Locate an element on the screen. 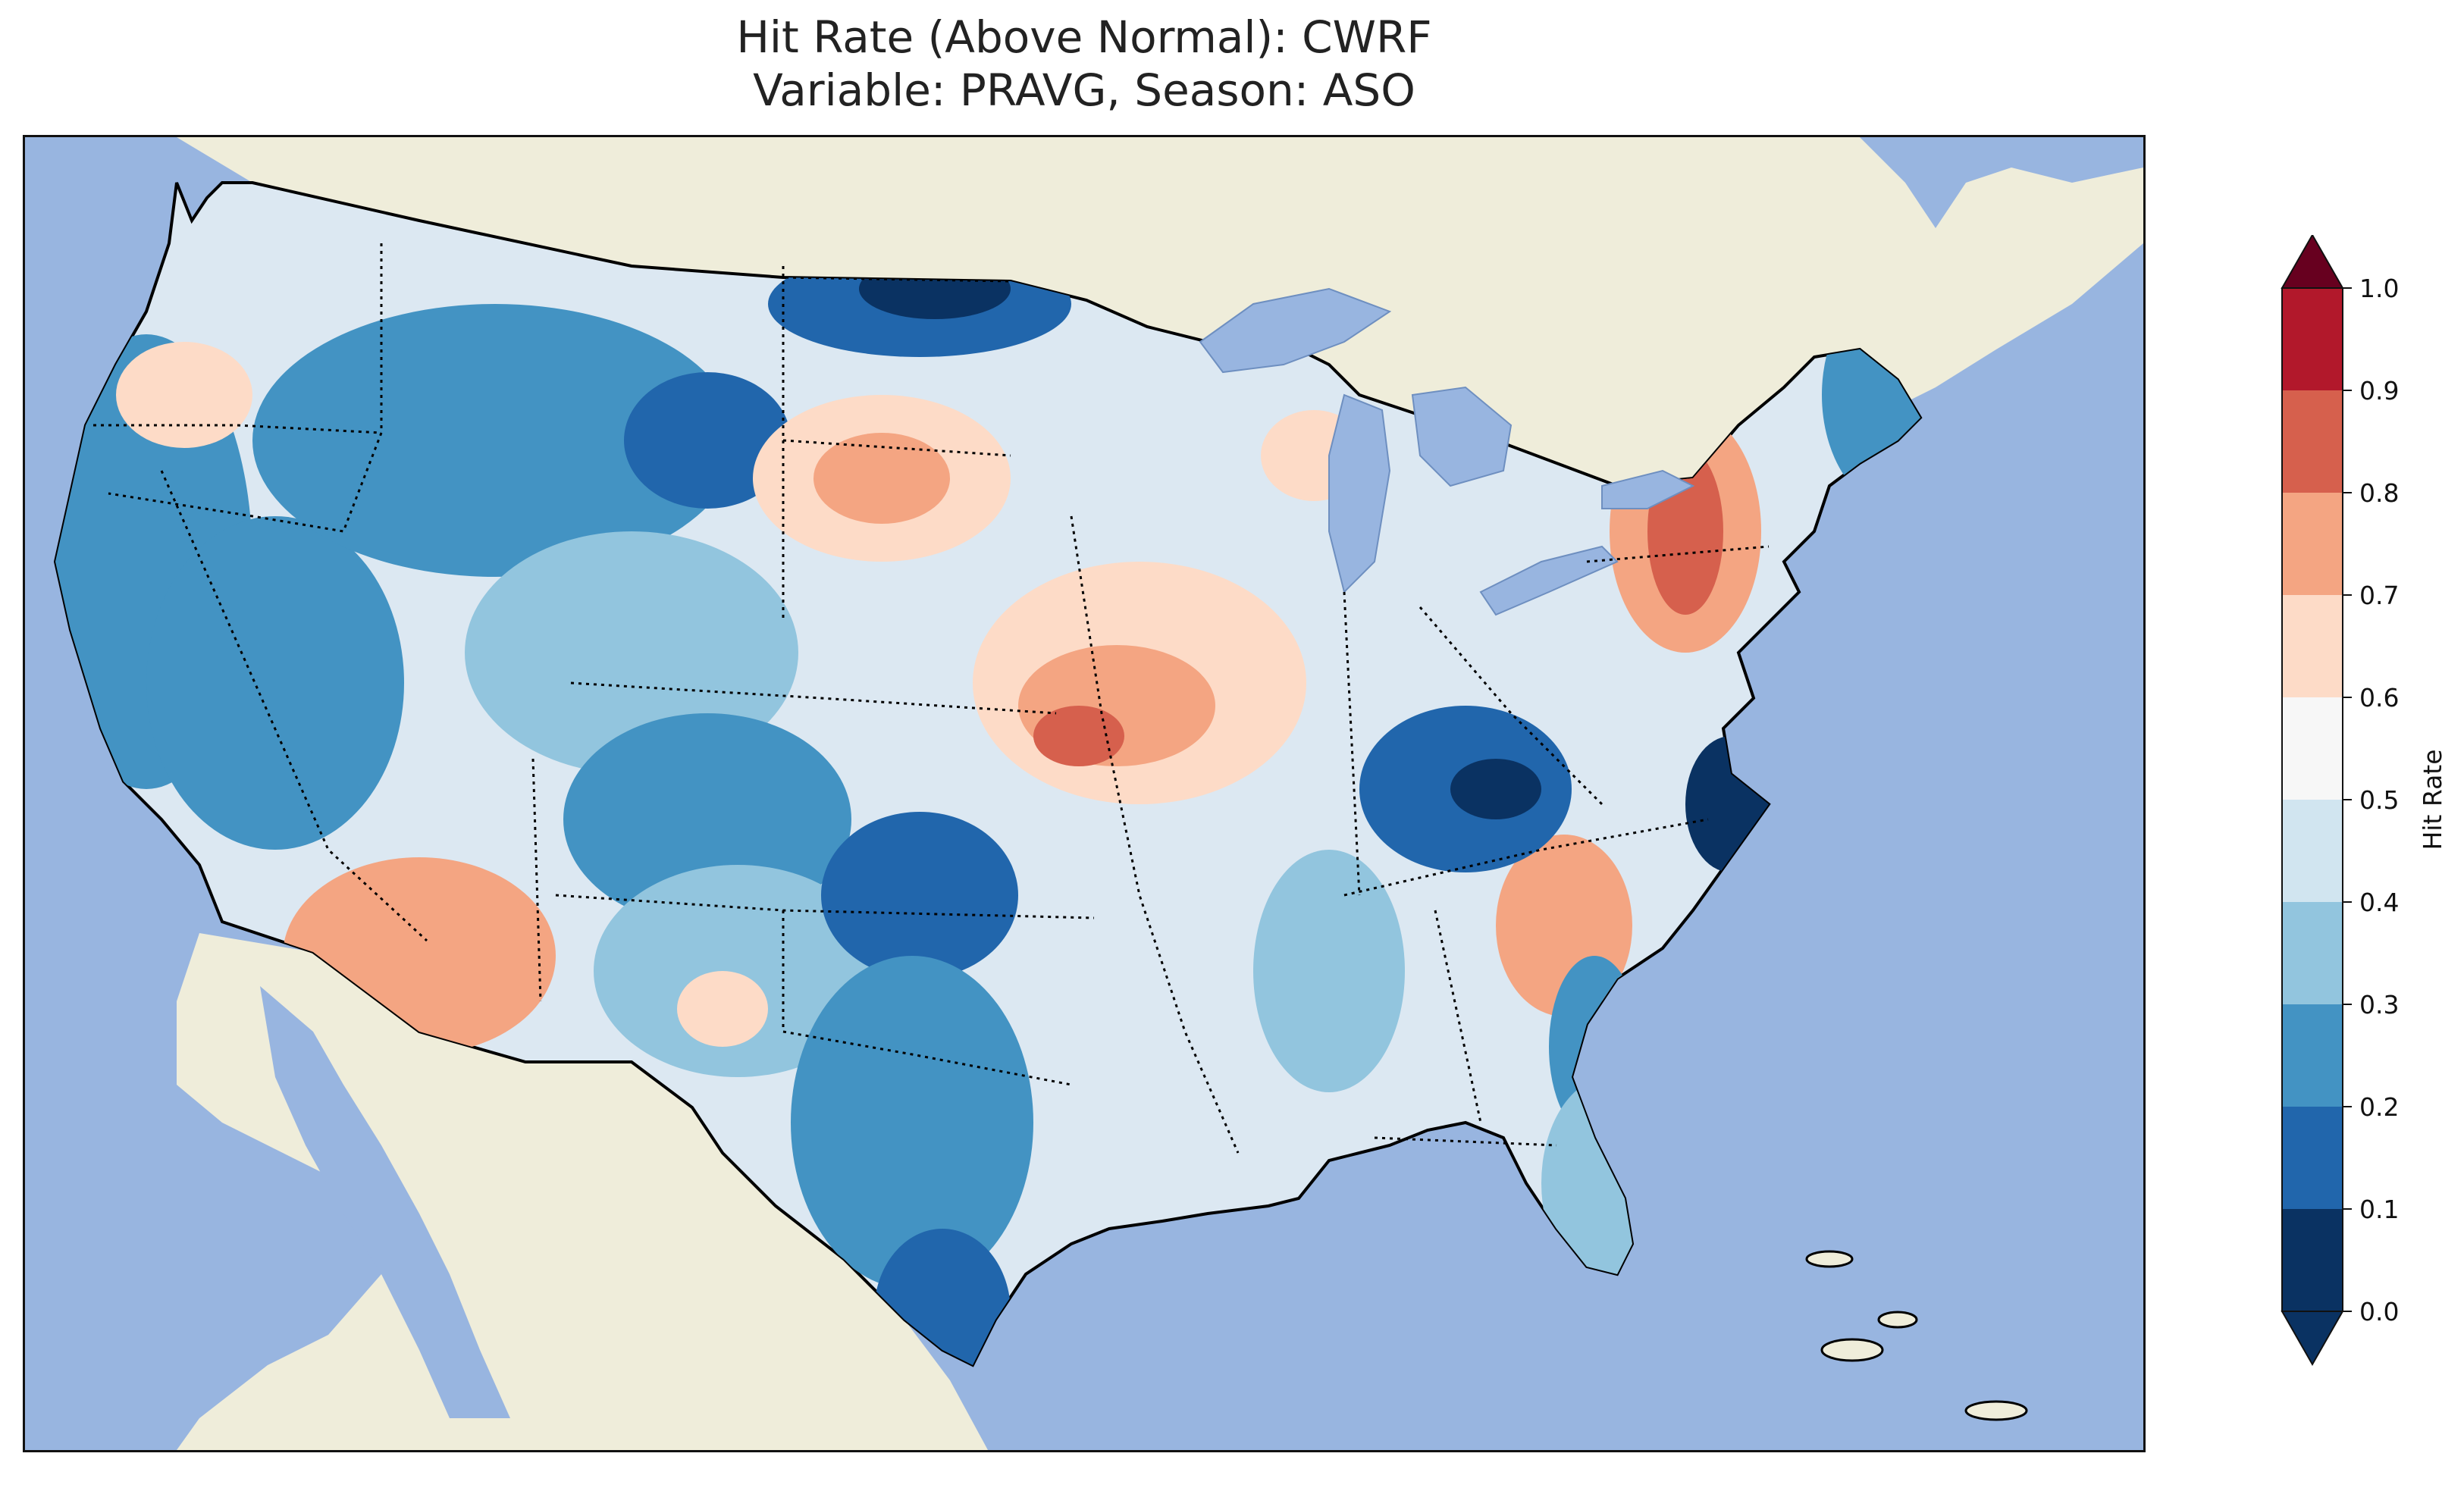 The image size is (2464, 1494). title-line-2: Variable: PRAVG, Season: ASO is located at coordinates (1084, 90).